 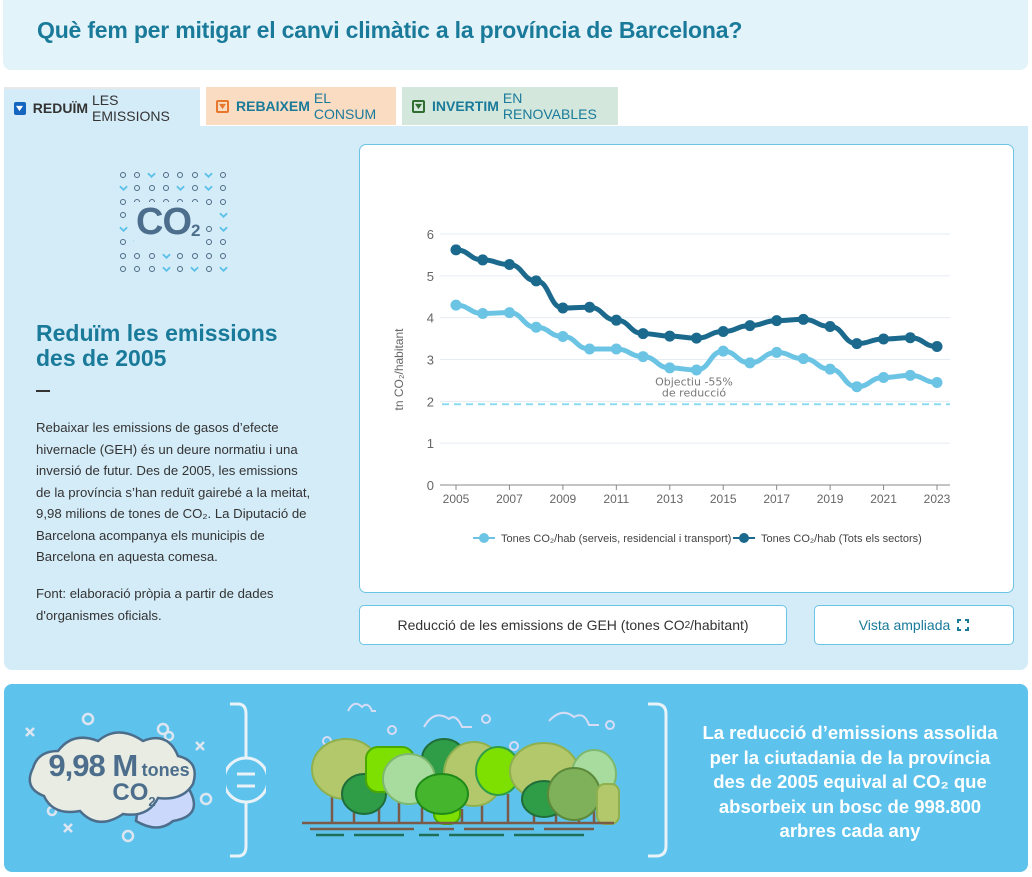 What do you see at coordinates (484, 538) in the screenshot?
I see `legend-marker` at bounding box center [484, 538].